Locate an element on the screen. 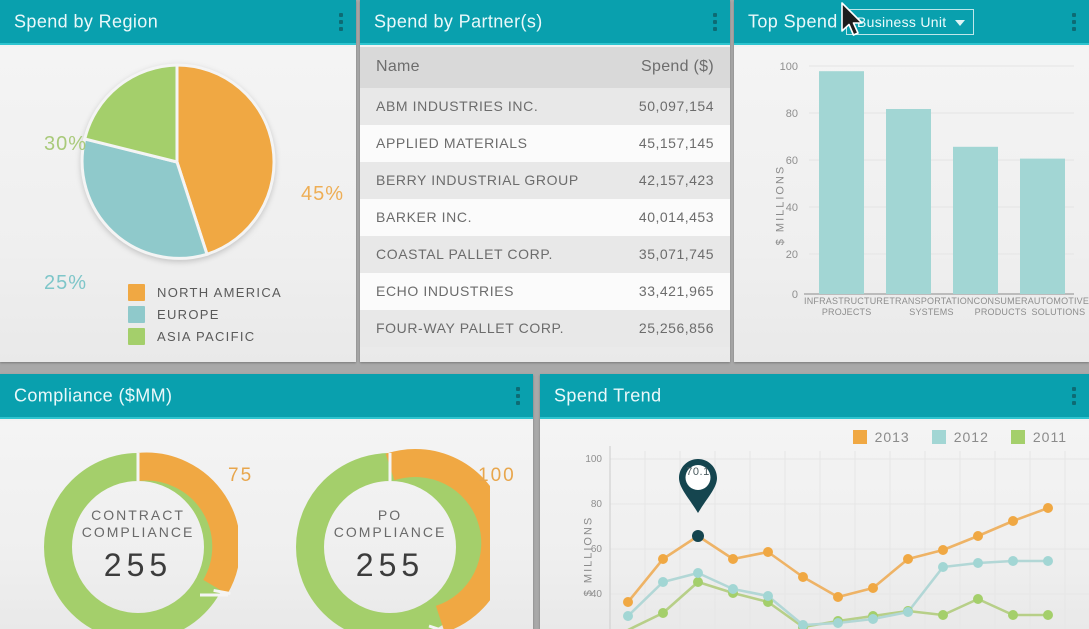 The image size is (1089, 629). table-row: ECHO INDUSTRIES 33,421,965 is located at coordinates (545, 291).